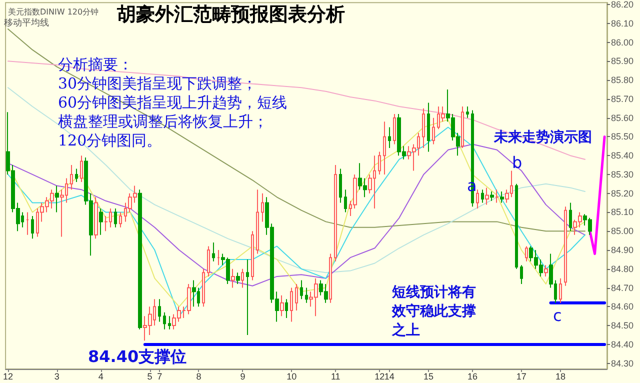 Image resolution: width=640 pixels, height=383 pixels. I want to click on y-tick-label: 85.10, so click(622, 212).